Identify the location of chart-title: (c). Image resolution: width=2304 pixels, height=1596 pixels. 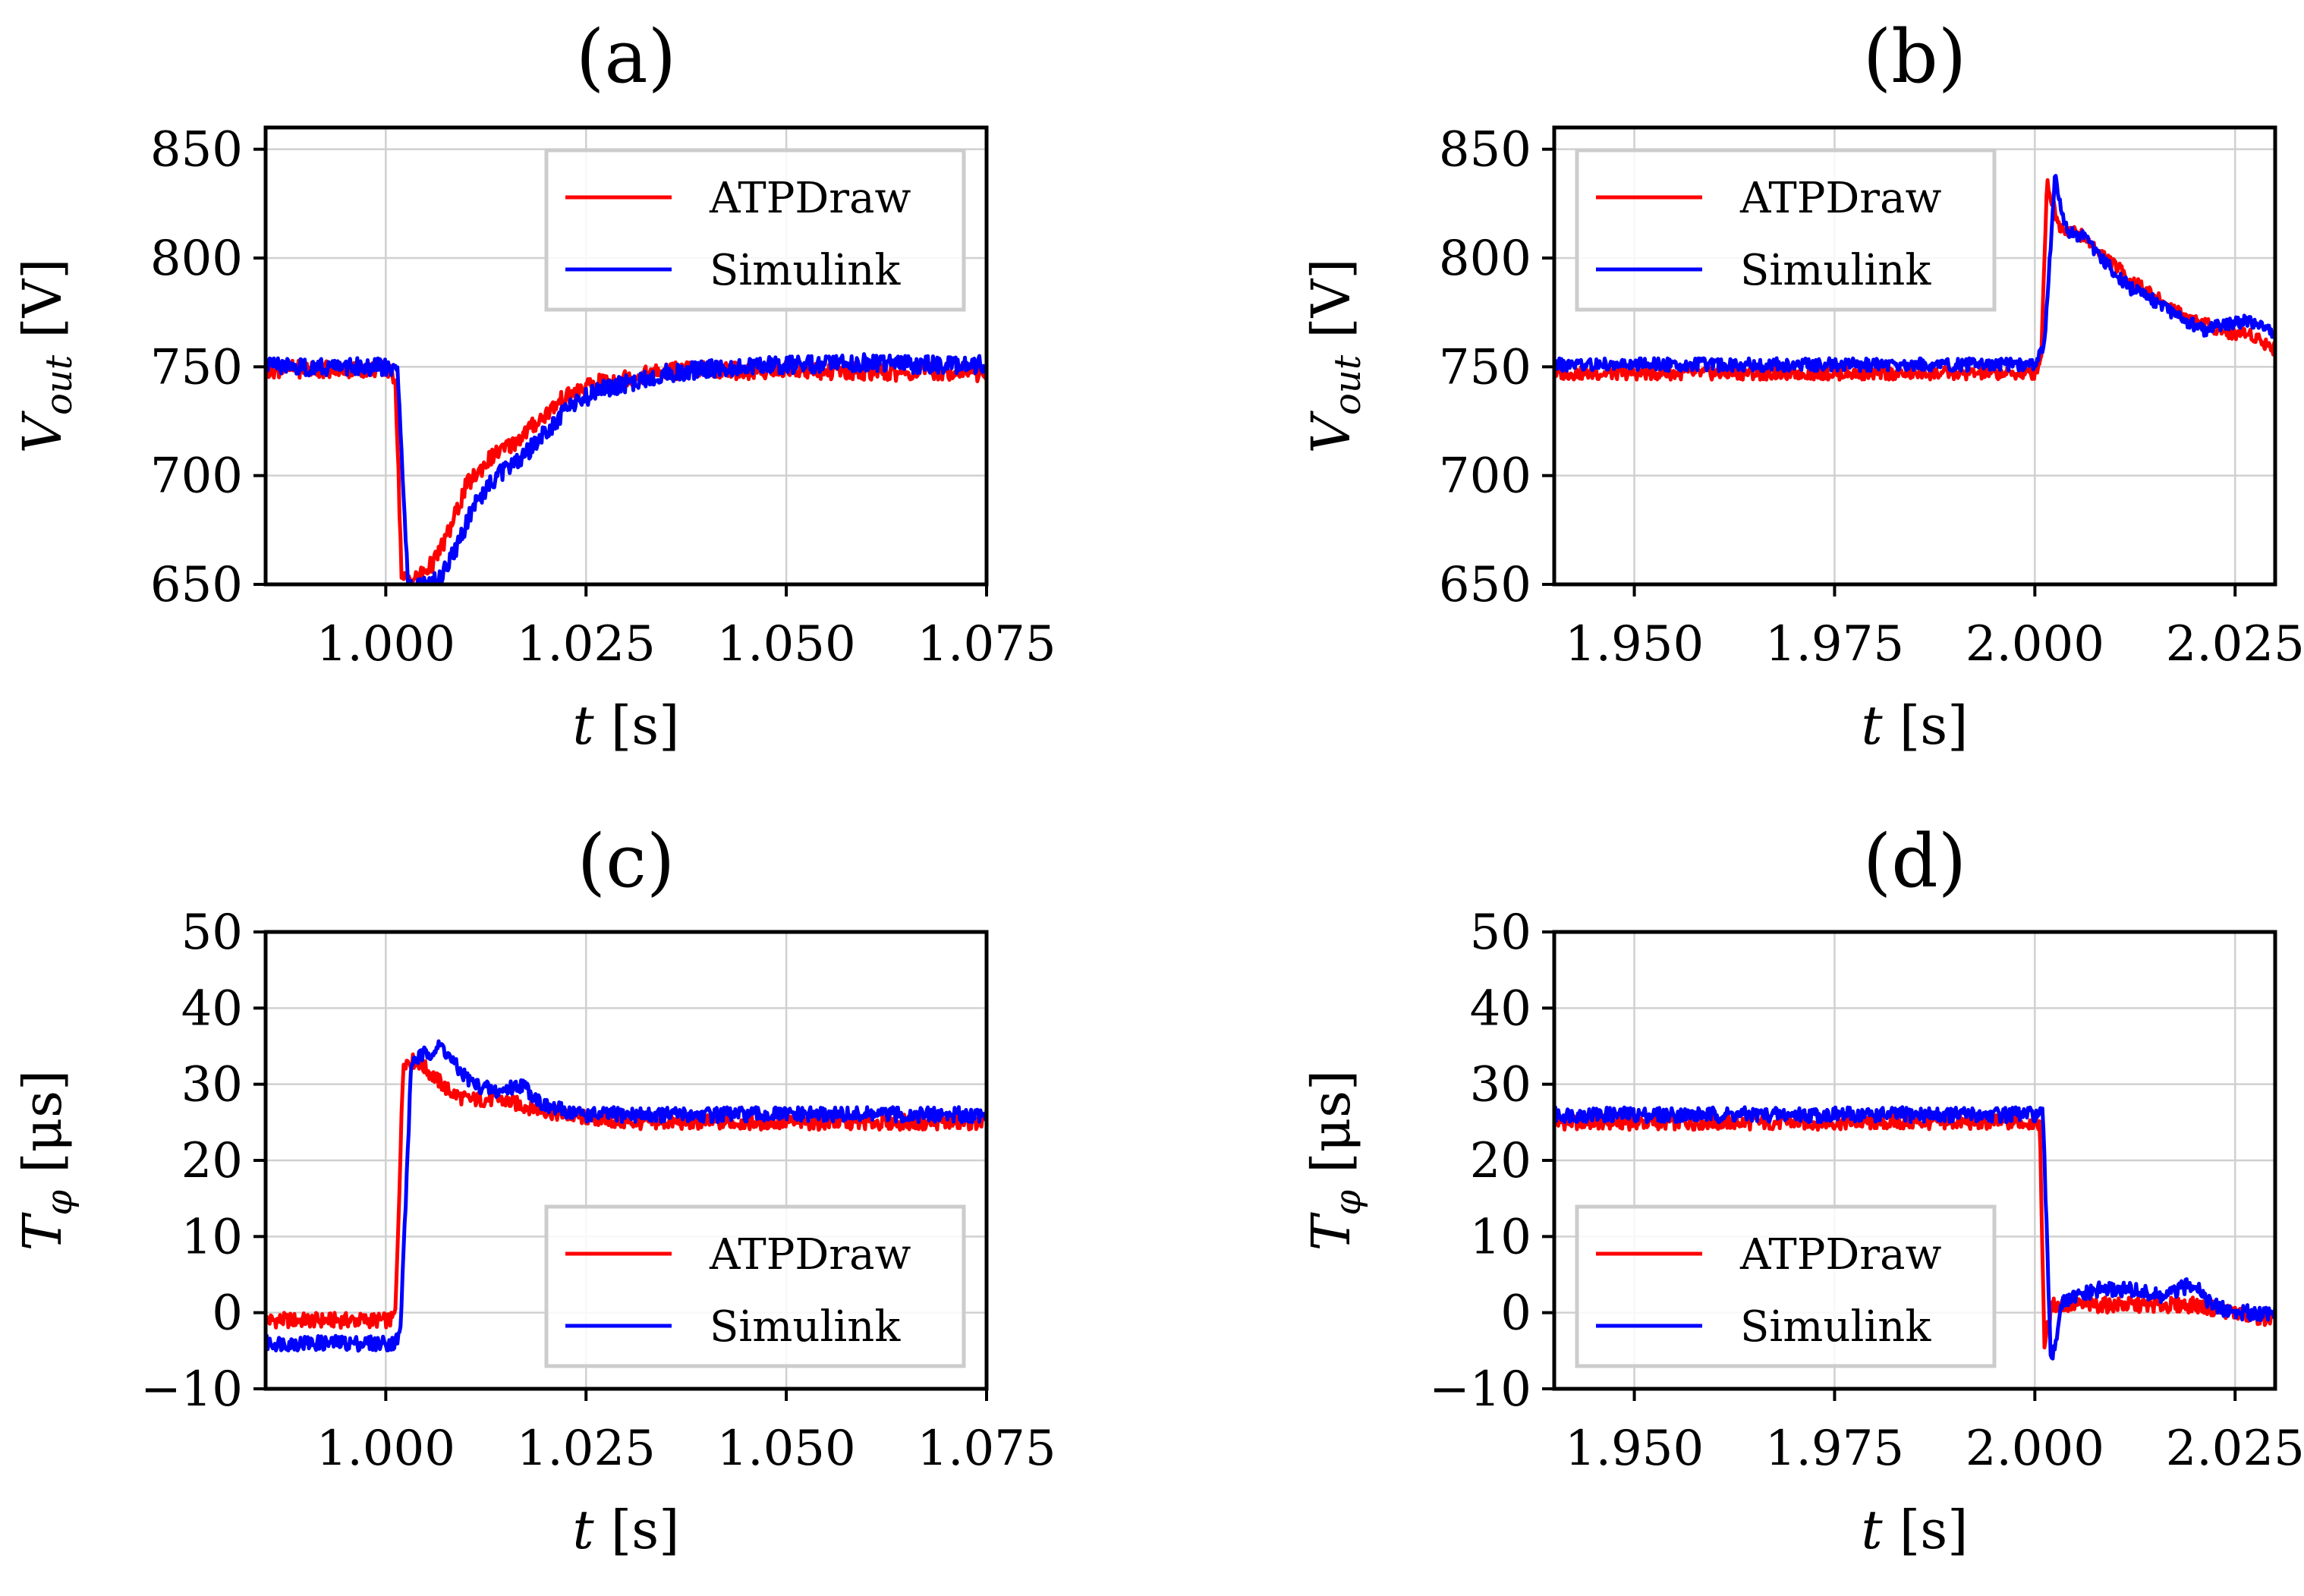
(626, 861).